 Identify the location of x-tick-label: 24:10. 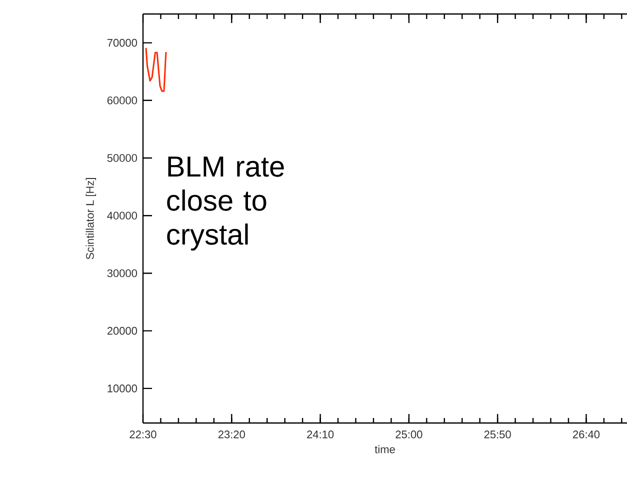
(320, 434).